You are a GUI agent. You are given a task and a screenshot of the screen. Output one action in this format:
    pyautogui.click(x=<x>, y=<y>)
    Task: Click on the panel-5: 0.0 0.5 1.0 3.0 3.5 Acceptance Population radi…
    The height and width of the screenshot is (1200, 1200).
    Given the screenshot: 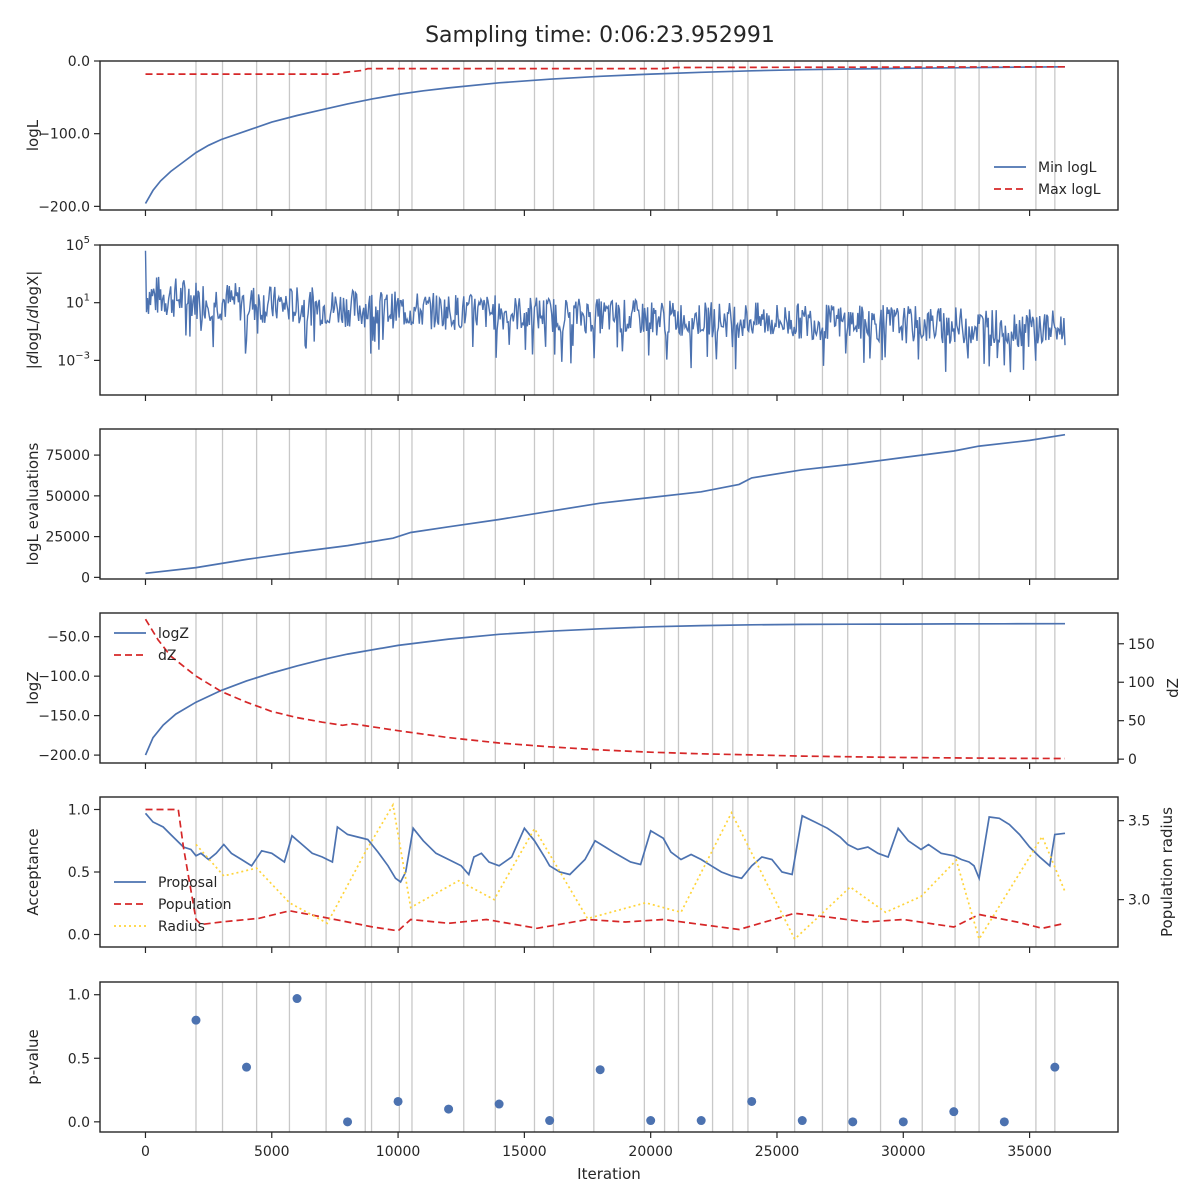 What is the action you would take?
    pyautogui.click(x=600, y=874)
    